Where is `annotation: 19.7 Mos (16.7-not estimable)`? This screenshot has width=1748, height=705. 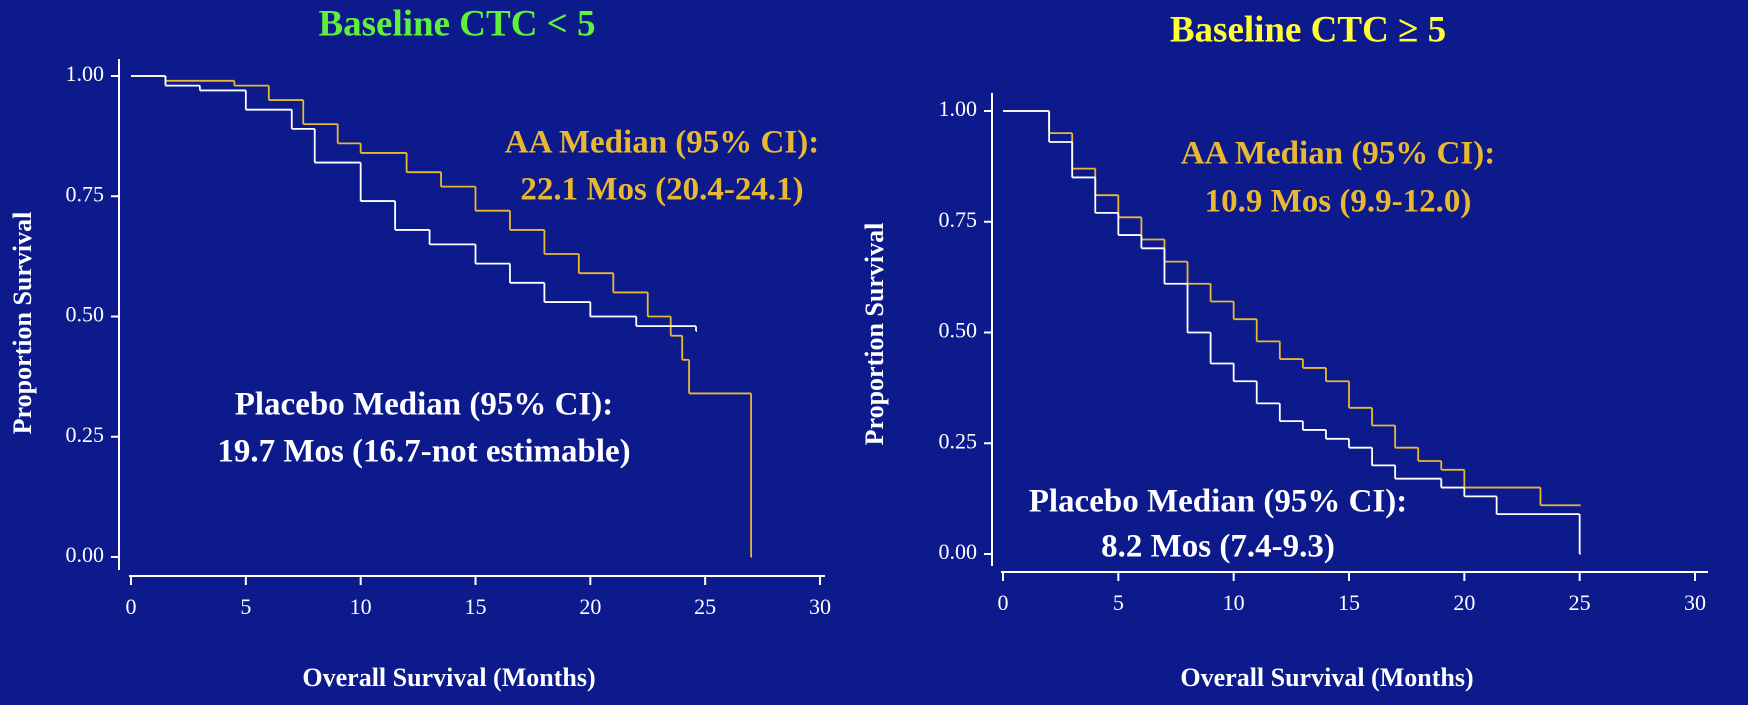 annotation: 19.7 Mos (16.7-not estimable) is located at coordinates (423, 452).